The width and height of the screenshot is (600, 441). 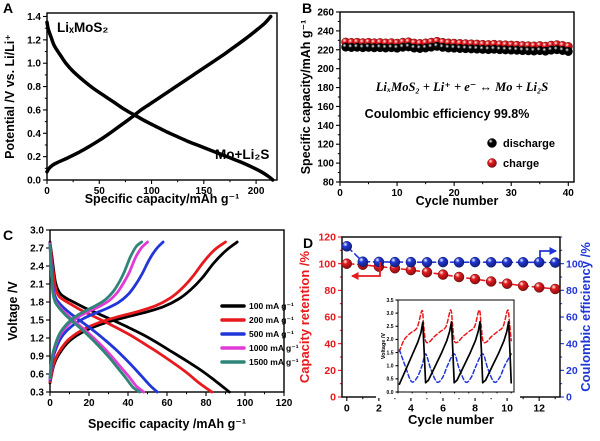 What do you see at coordinates (539, 409) in the screenshot?
I see `x-tick-label: 12` at bounding box center [539, 409].